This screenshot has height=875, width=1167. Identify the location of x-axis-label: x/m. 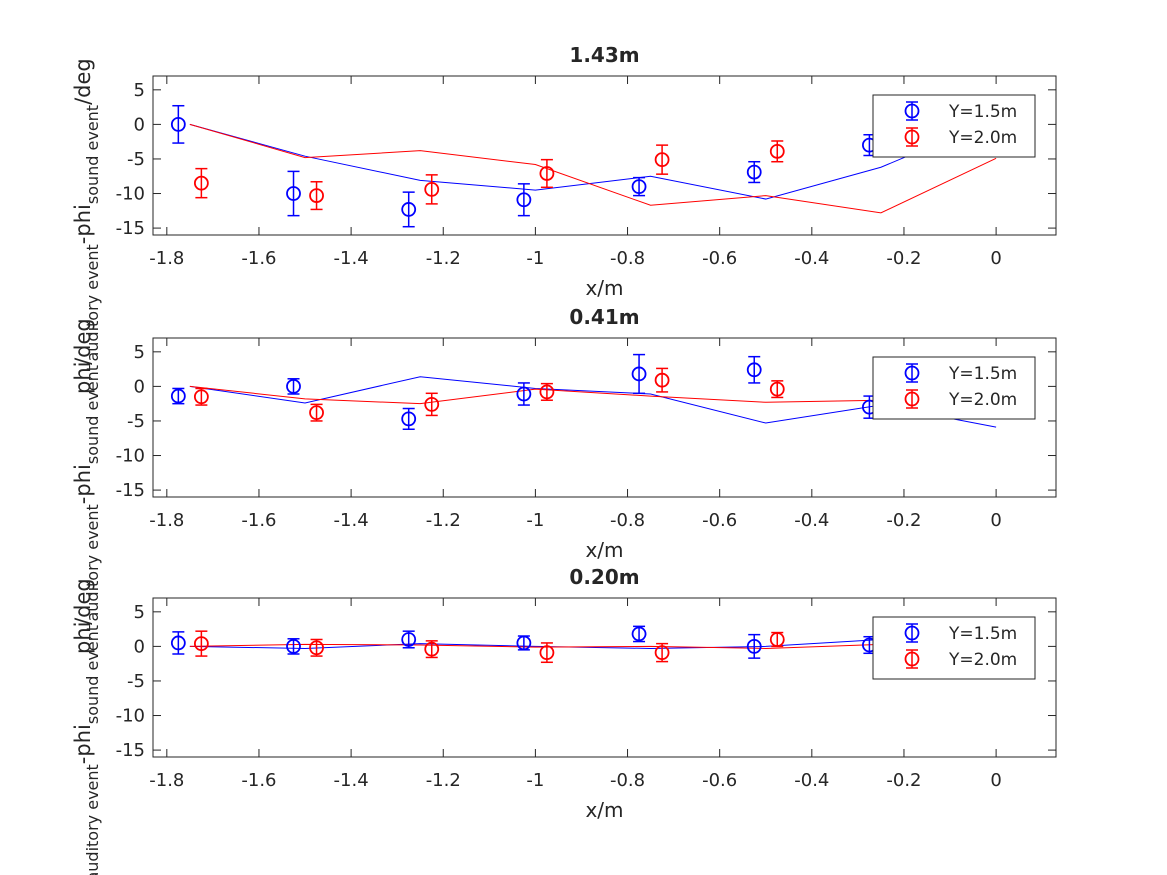
(604, 288).